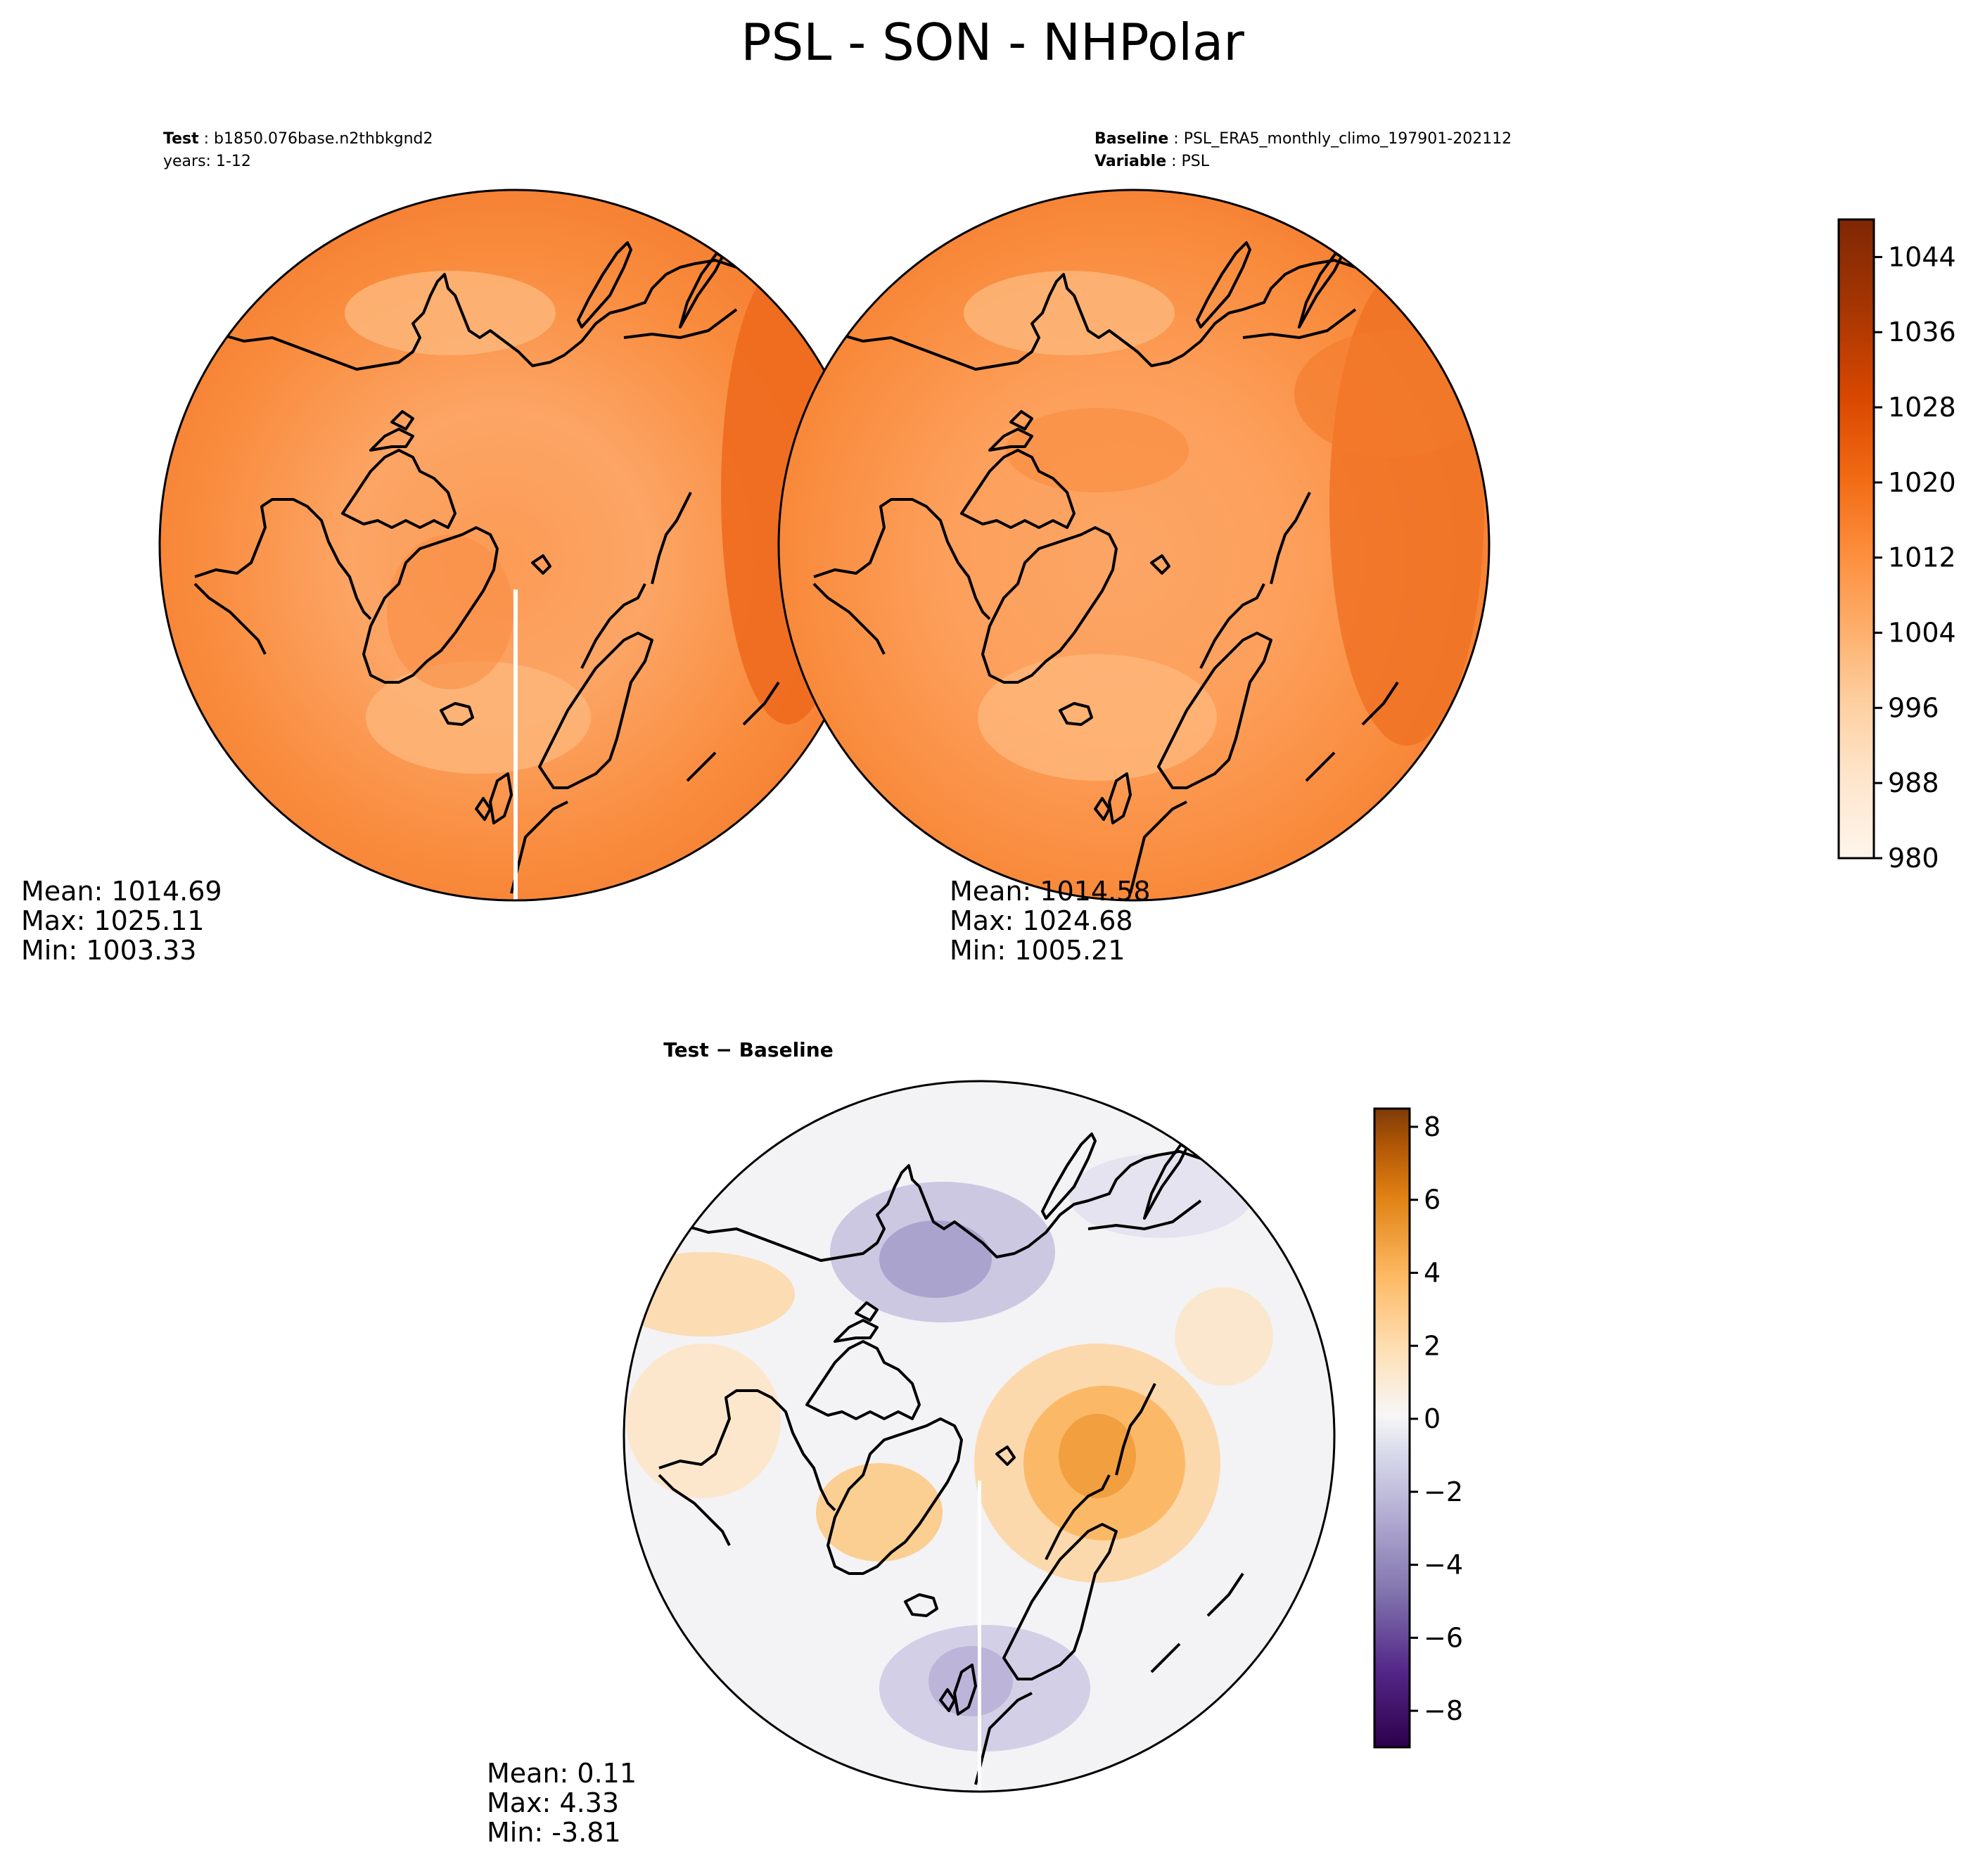 This screenshot has height=1876, width=1985. What do you see at coordinates (1418, 1428) in the screenshot?
I see `colorbar-difference: −8 −6 −4 −2 0 2 4 6 8` at bounding box center [1418, 1428].